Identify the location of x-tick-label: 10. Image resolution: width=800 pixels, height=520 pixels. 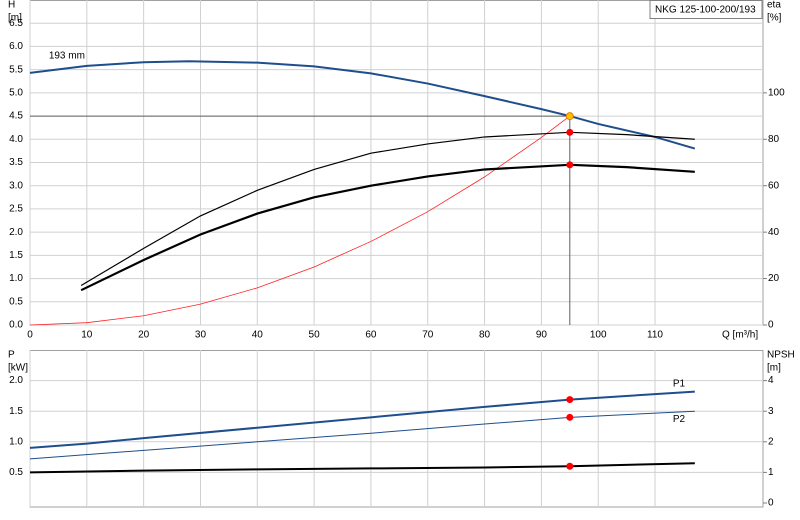
(87, 335).